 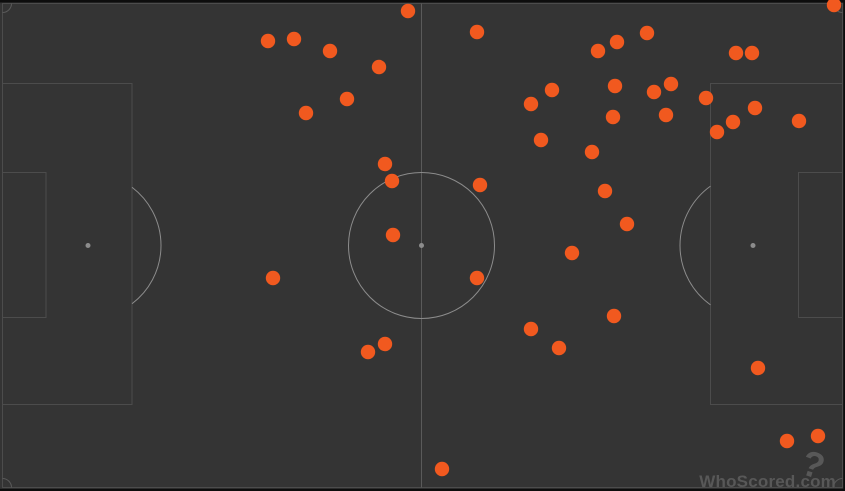 I want to click on penalty-spot-right, so click(x=753, y=245).